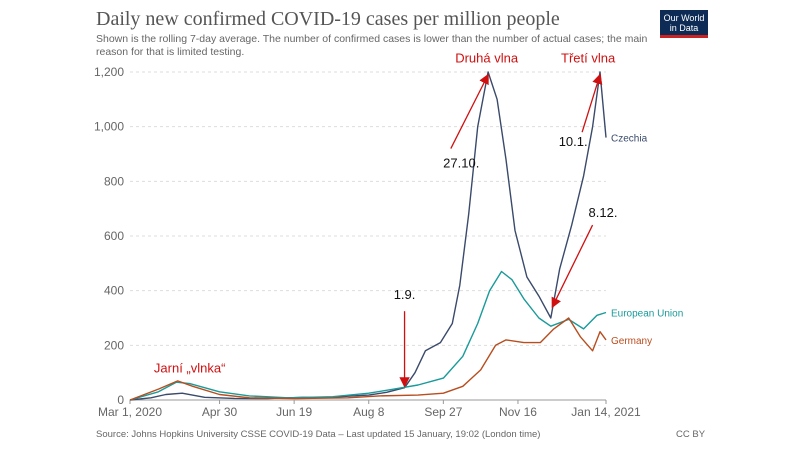  Describe the element at coordinates (114, 236) in the screenshot. I see `y-tick-label: 600` at that location.